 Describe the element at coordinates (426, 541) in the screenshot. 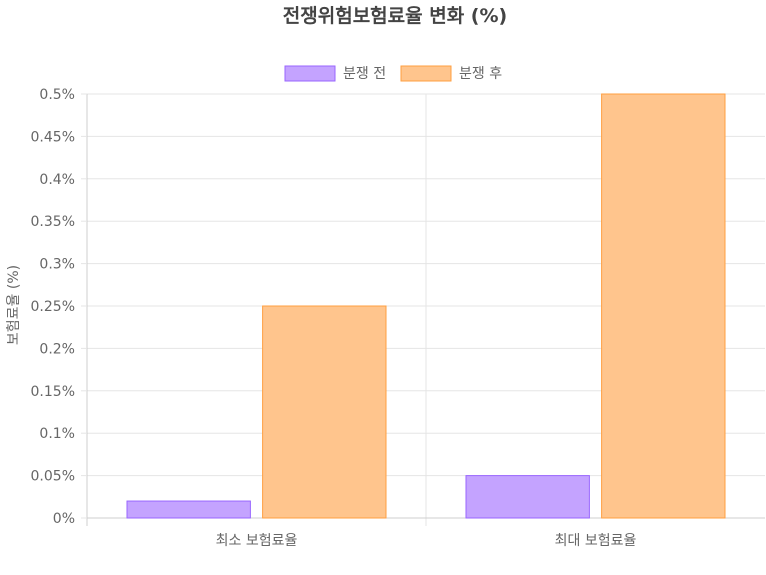

I see `x-axis-ticks: 최소 보험료율 최대 보험료율` at that location.